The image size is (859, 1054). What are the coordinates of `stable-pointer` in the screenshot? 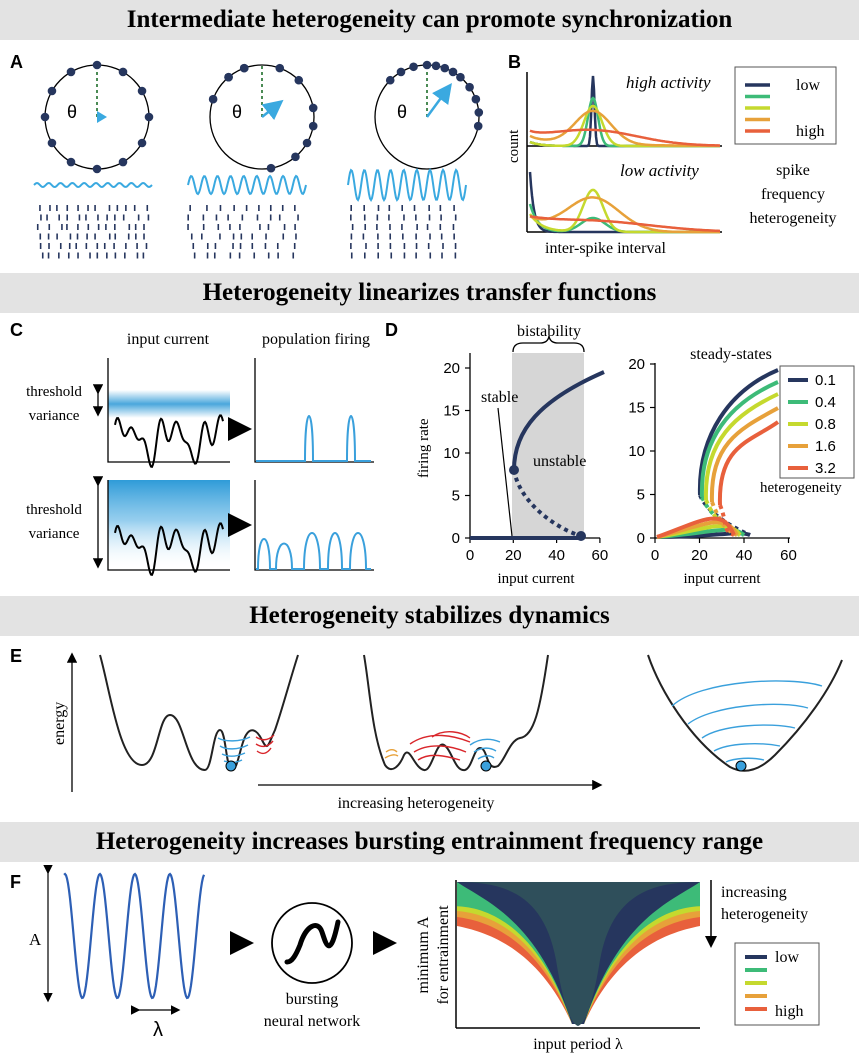 It's located at (505, 472).